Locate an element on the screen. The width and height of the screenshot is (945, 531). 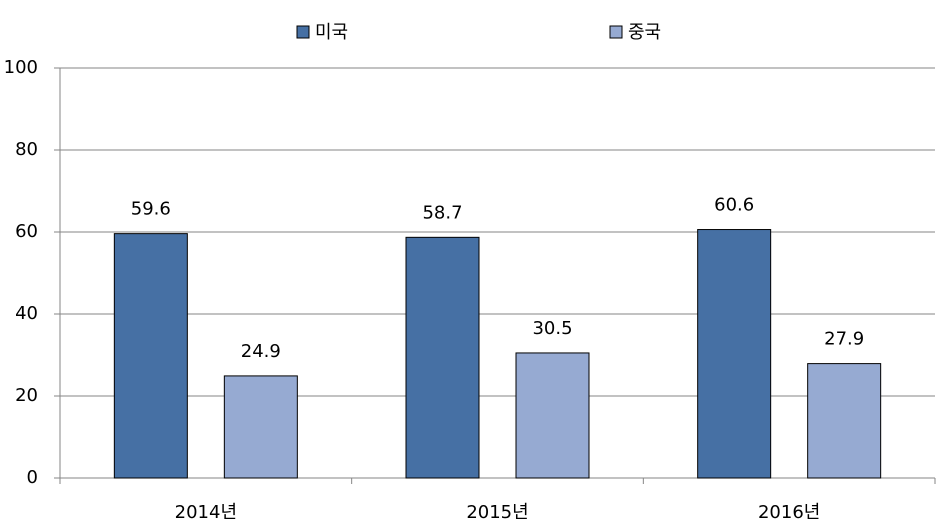
value-label: 30.5 is located at coordinates (552, 328).